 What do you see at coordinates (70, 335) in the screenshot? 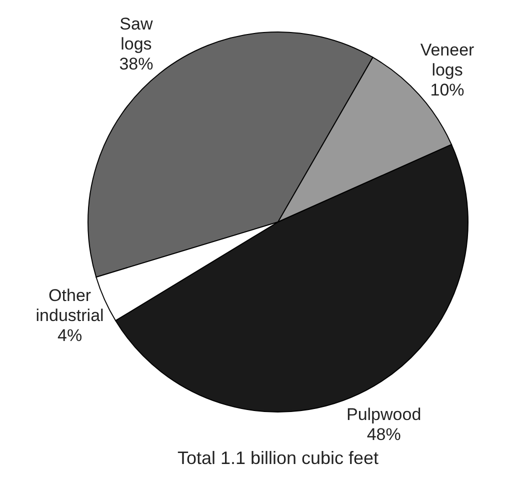
I see `data-label: 4%` at bounding box center [70, 335].